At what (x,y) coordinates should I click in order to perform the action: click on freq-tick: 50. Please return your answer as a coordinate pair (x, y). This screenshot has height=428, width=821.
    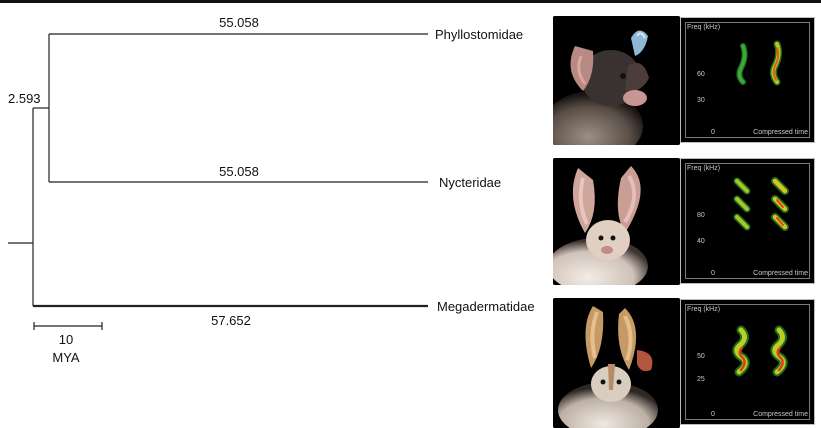
    Looking at the image, I should click on (701, 356).